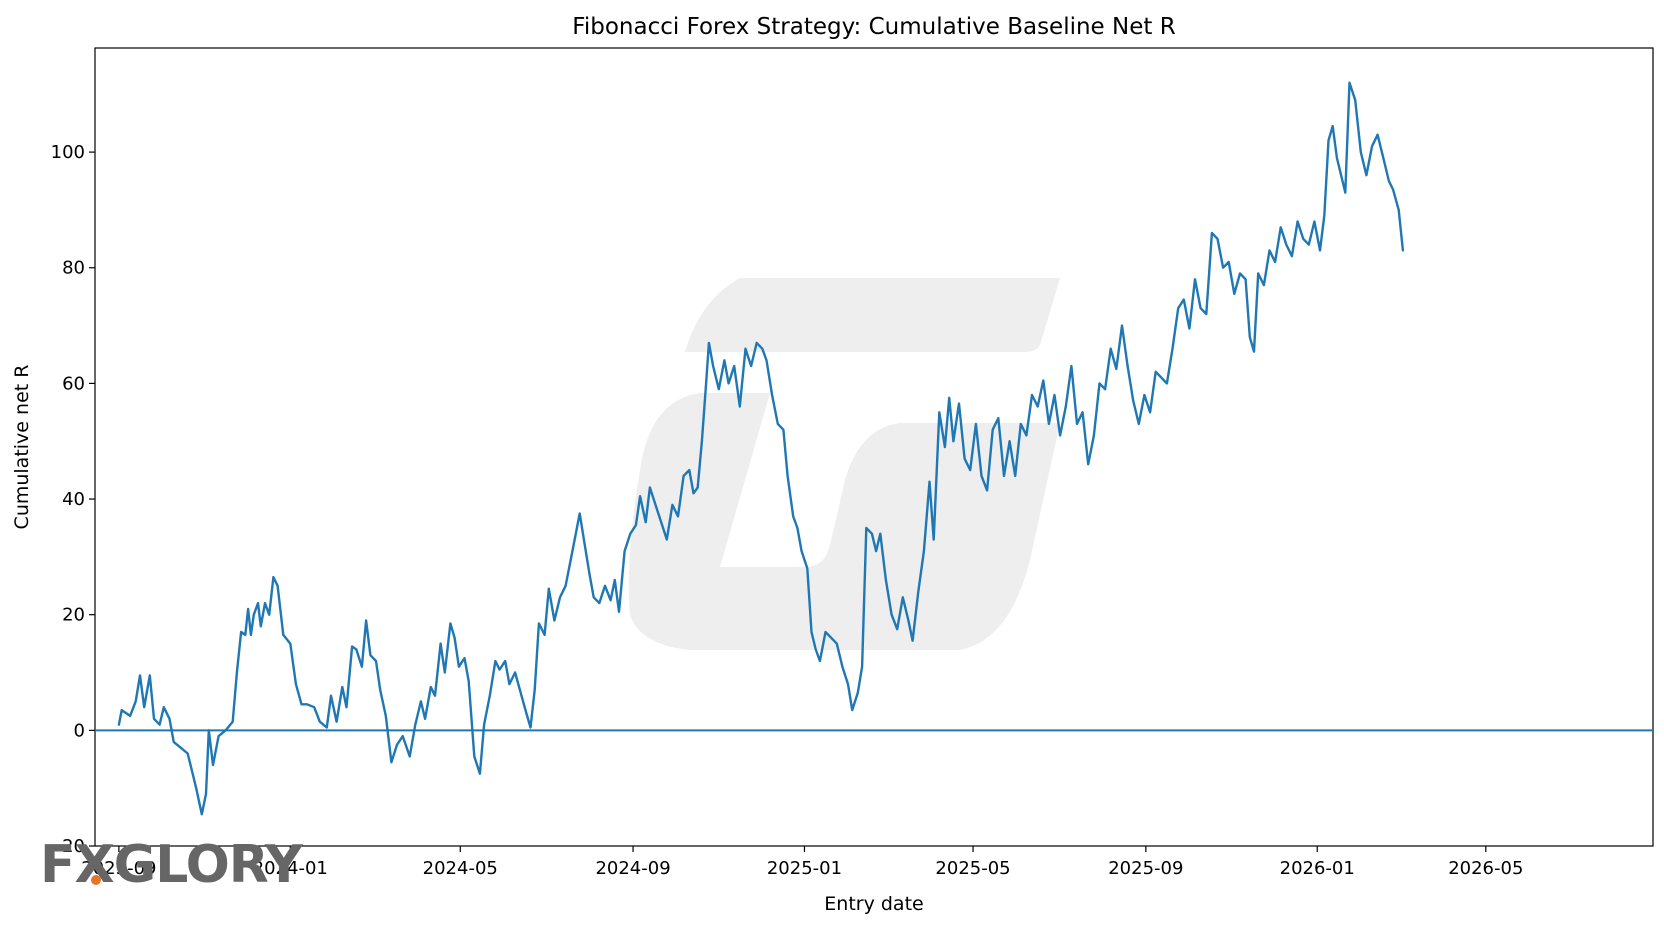  I want to click on x-tick-label: 2025-01, so click(804, 868).